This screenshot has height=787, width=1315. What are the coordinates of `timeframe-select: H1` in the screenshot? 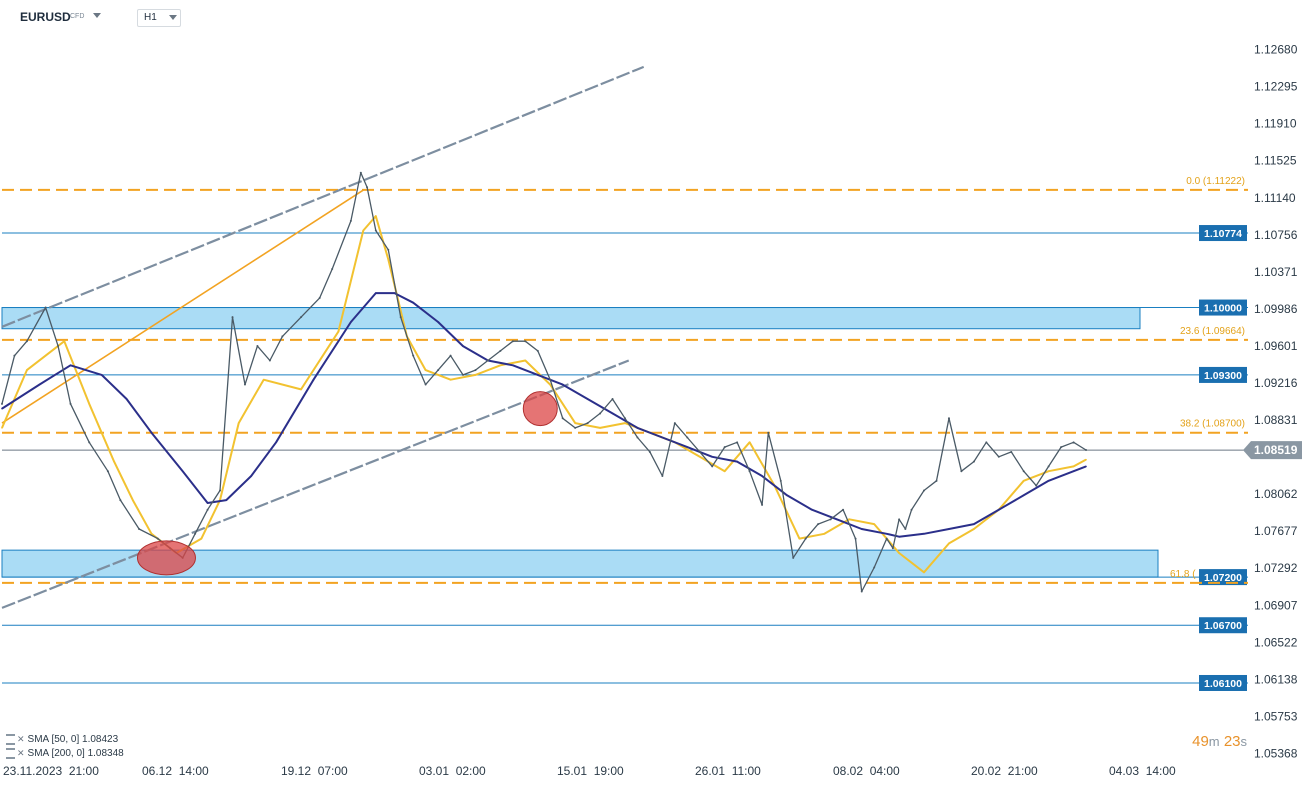 It's located at (159, 18).